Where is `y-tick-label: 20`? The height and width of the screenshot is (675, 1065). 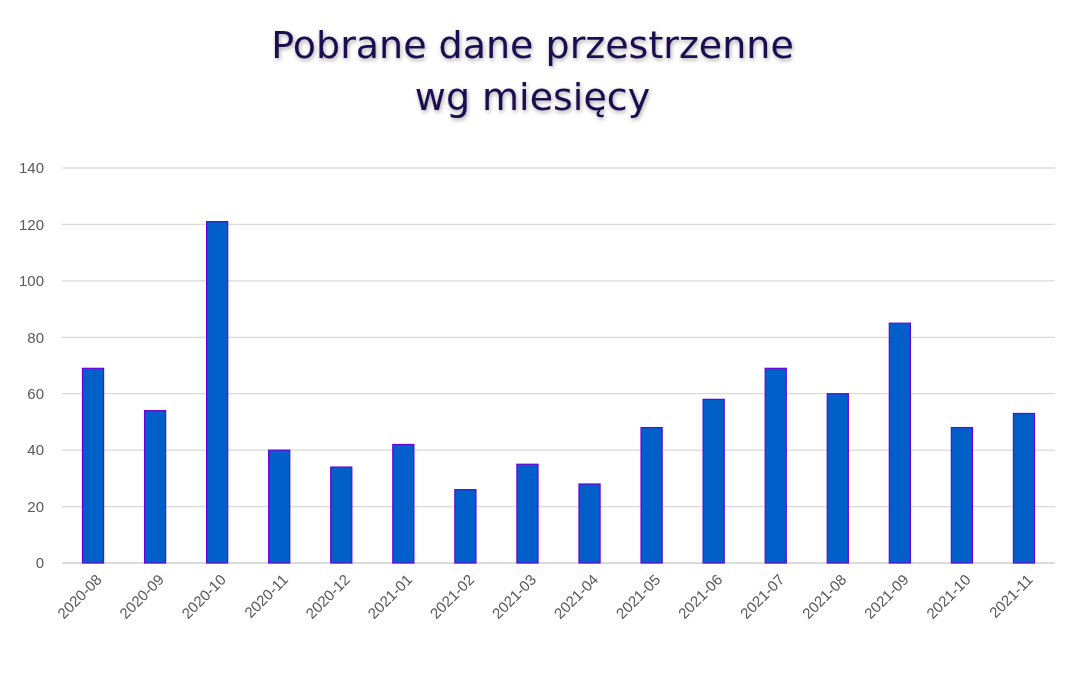
y-tick-label: 20 is located at coordinates (35, 506).